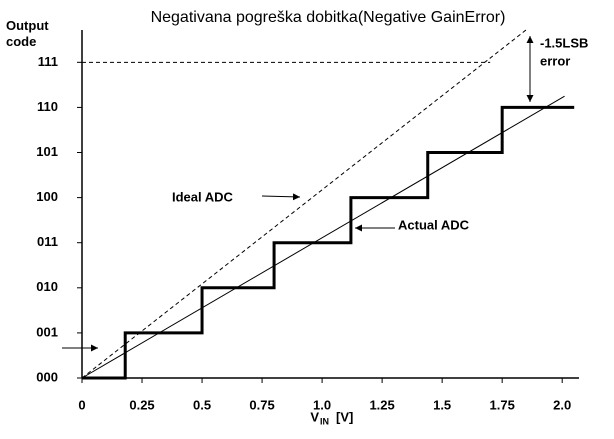 The image size is (614, 439). I want to click on annotation: error, so click(555, 60).